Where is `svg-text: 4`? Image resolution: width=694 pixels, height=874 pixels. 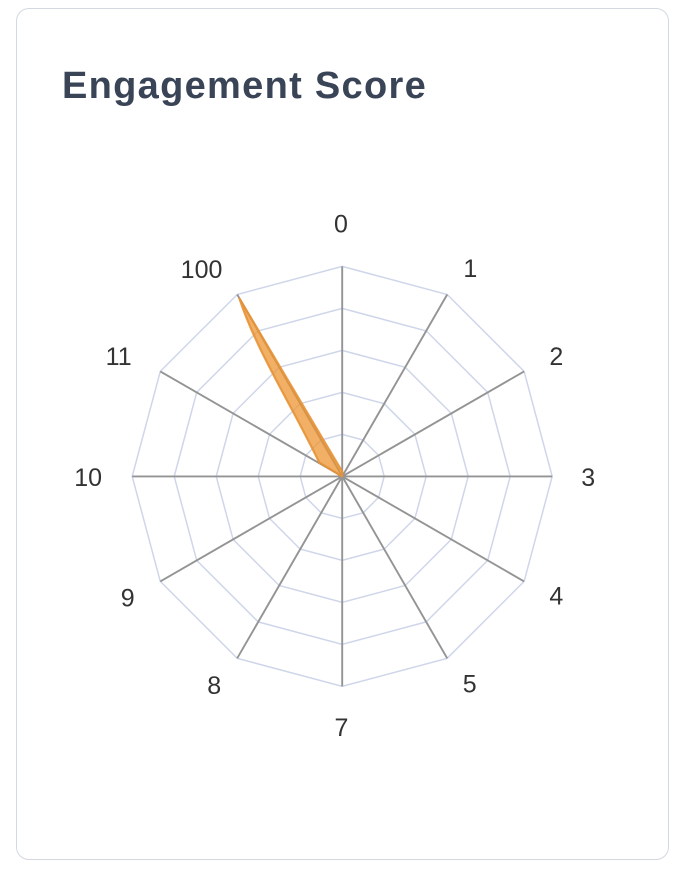
svg-text: 4 is located at coordinates (556, 597).